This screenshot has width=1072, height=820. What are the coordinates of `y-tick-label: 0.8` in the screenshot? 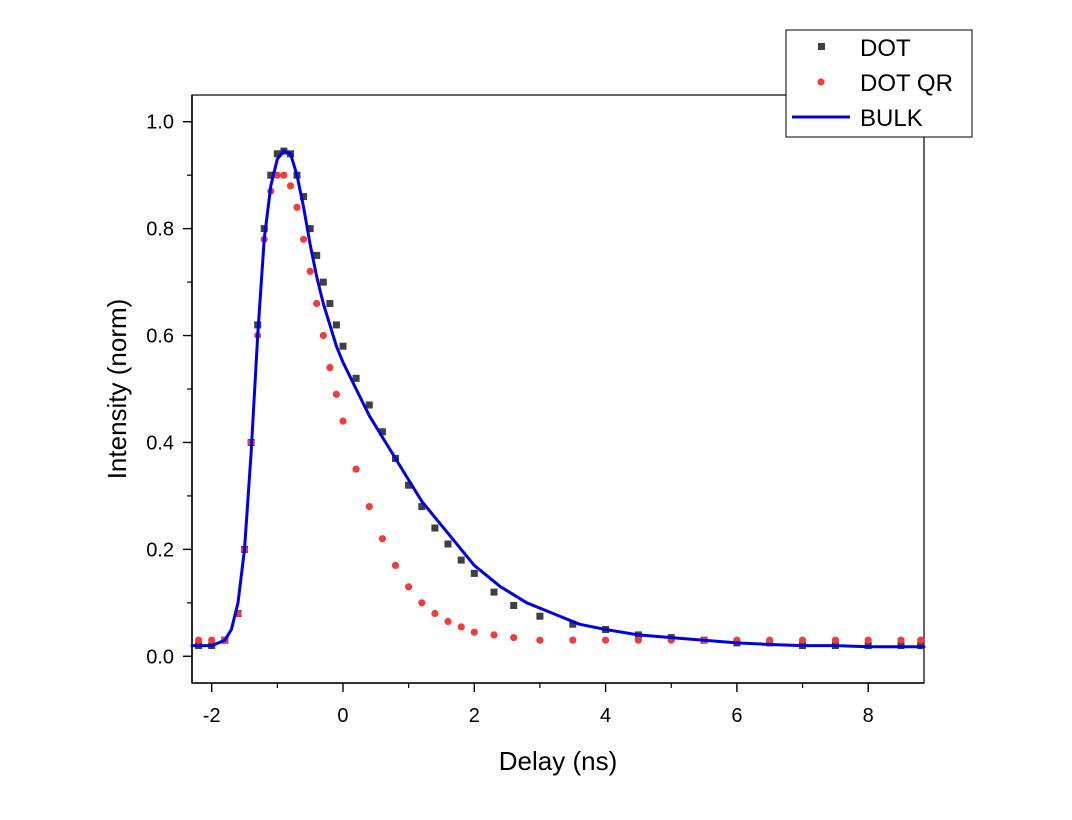 It's located at (160, 230).